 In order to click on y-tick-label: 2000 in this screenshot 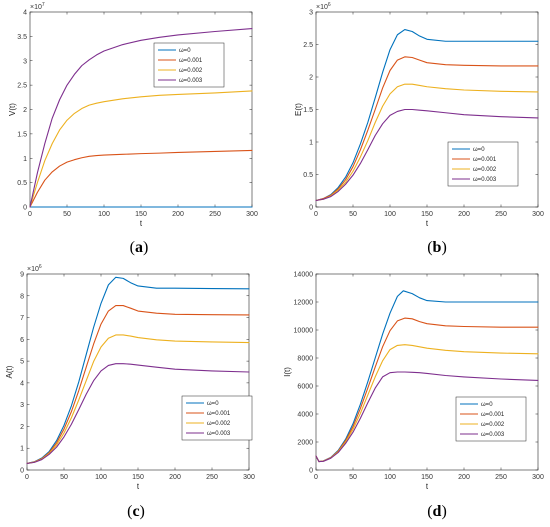, I will do `click(305, 443)`.